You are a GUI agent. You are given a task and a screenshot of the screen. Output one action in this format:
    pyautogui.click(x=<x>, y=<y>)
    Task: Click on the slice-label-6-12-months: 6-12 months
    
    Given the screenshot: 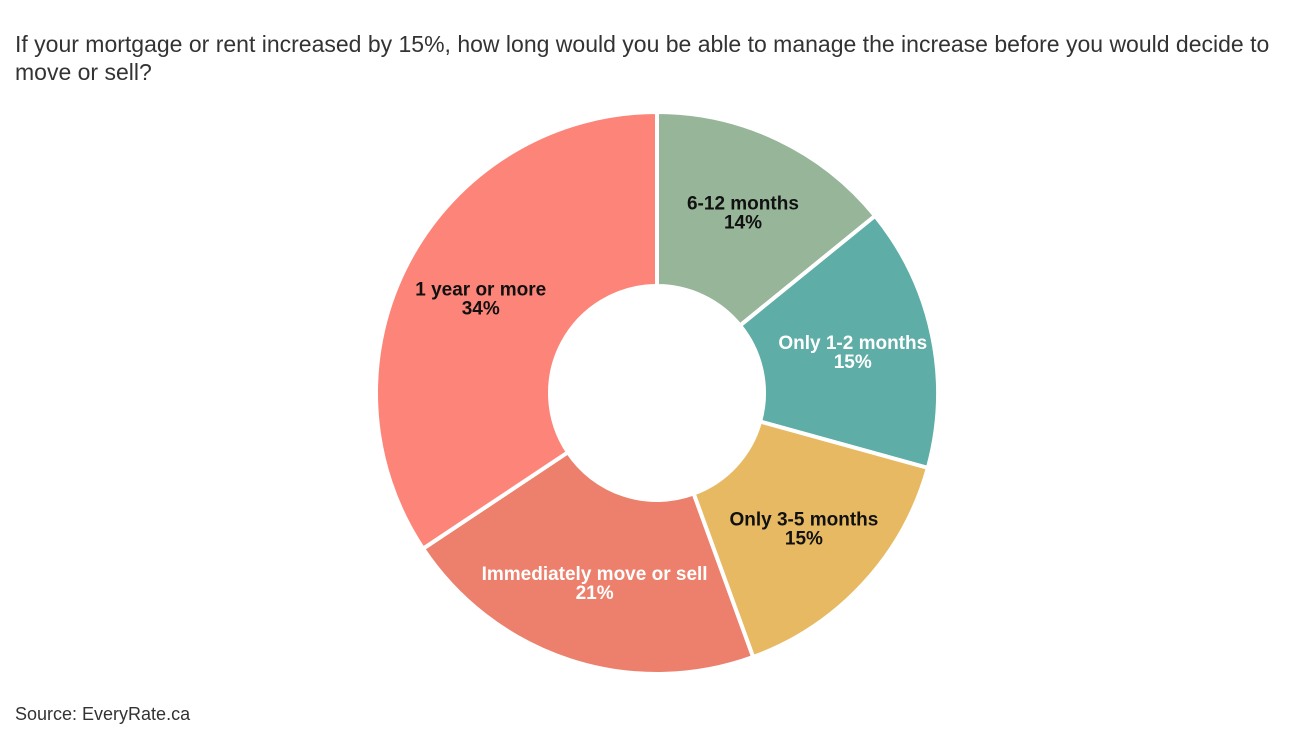 What is the action you would take?
    pyautogui.click(x=743, y=203)
    